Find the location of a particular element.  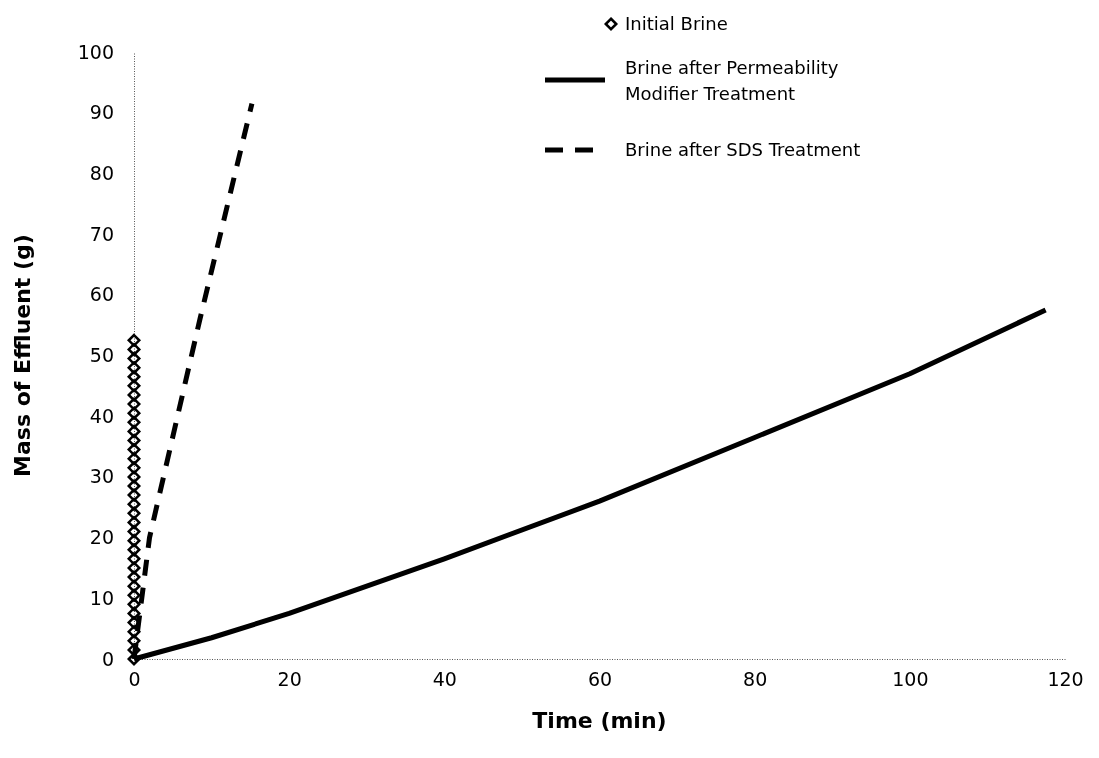

legend-label: Brine after SDS Treatment is located at coordinates (743, 149).